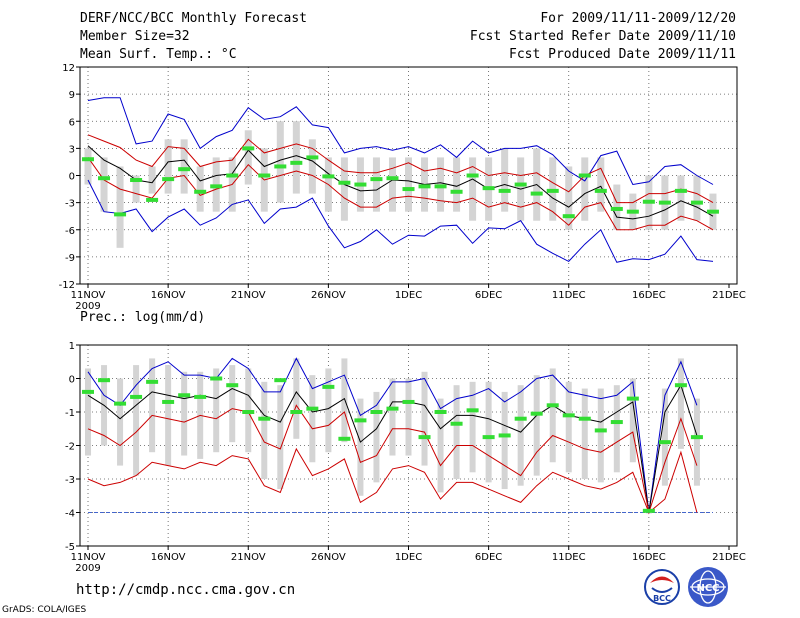 This screenshot has height=618, width=800. What do you see at coordinates (729, 295) in the screenshot?
I see `temp-xtick-label: 21DEC` at bounding box center [729, 295].